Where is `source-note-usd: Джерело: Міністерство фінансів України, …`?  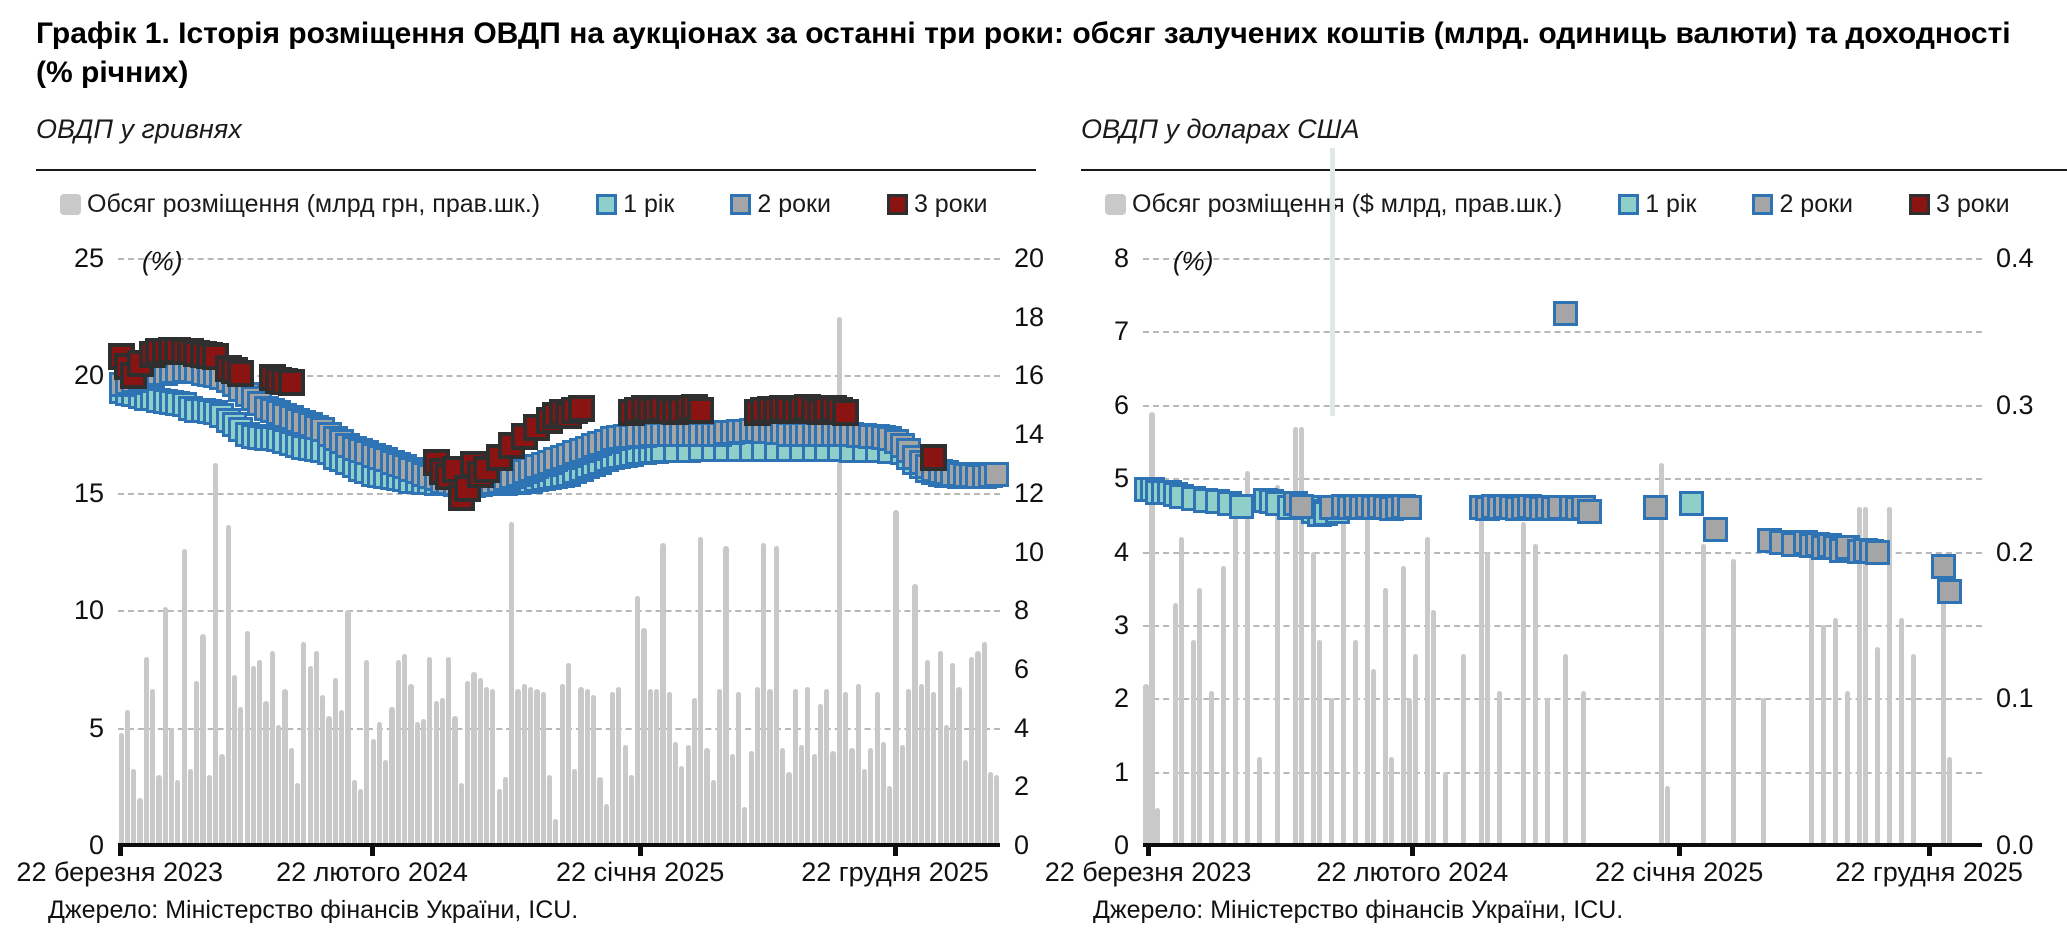
source-note-usd: Джерело: Міністерство фінансів України, … is located at coordinates (1358, 910).